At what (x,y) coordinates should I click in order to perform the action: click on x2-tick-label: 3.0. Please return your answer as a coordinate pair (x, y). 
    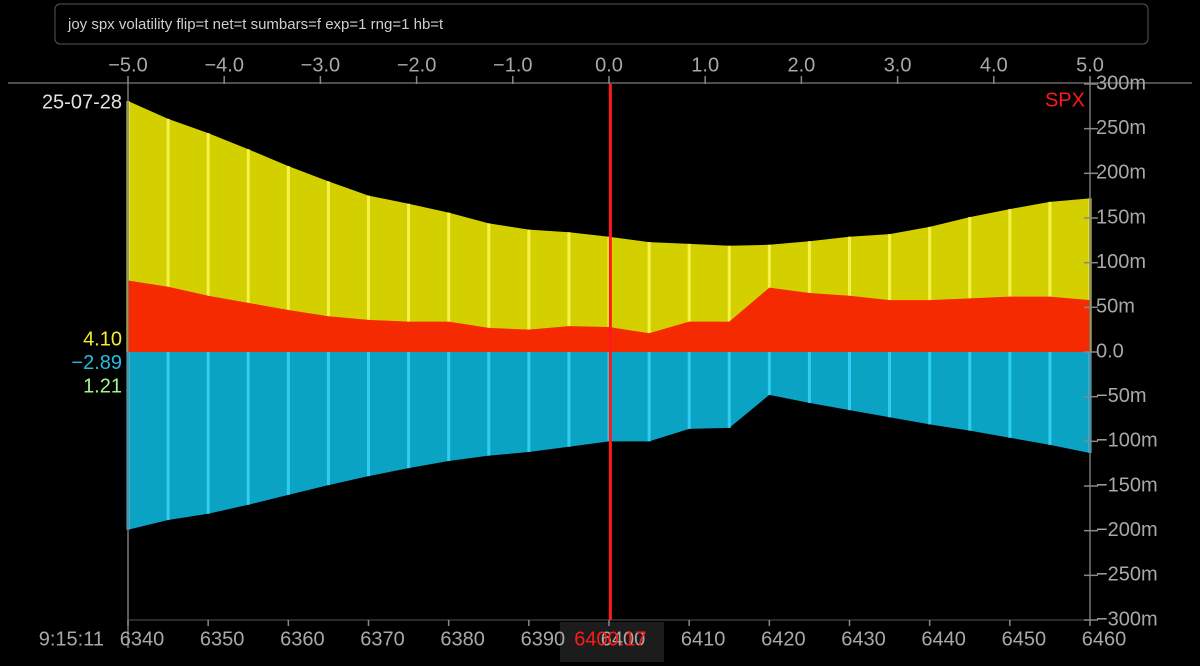
    Looking at the image, I should click on (898, 65).